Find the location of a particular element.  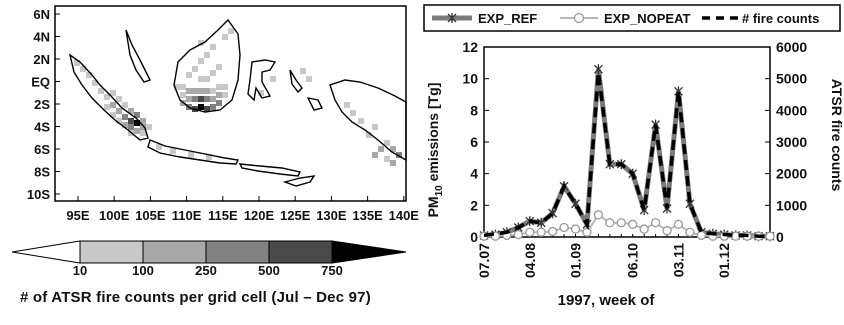

lat-tick-label: 2N is located at coordinates (41, 59).